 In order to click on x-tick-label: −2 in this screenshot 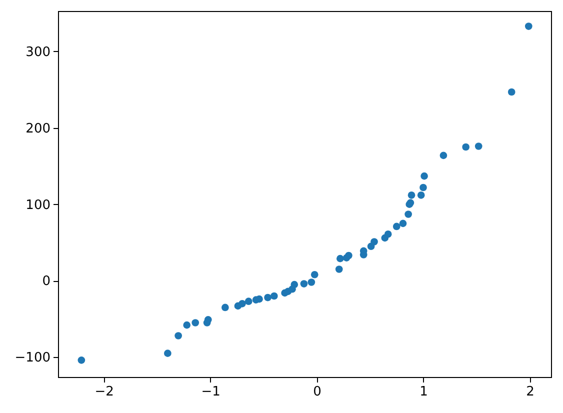, I will do `click(104, 392)`.